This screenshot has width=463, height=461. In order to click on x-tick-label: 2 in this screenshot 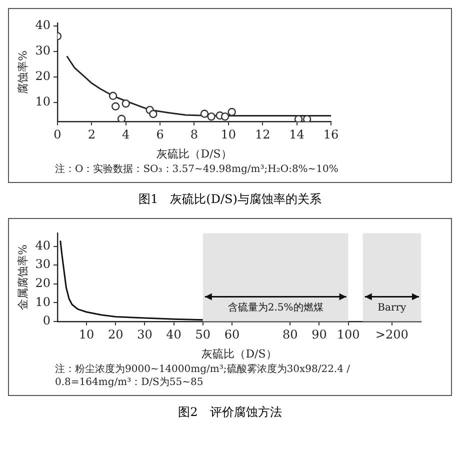, I will do `click(92, 135)`.